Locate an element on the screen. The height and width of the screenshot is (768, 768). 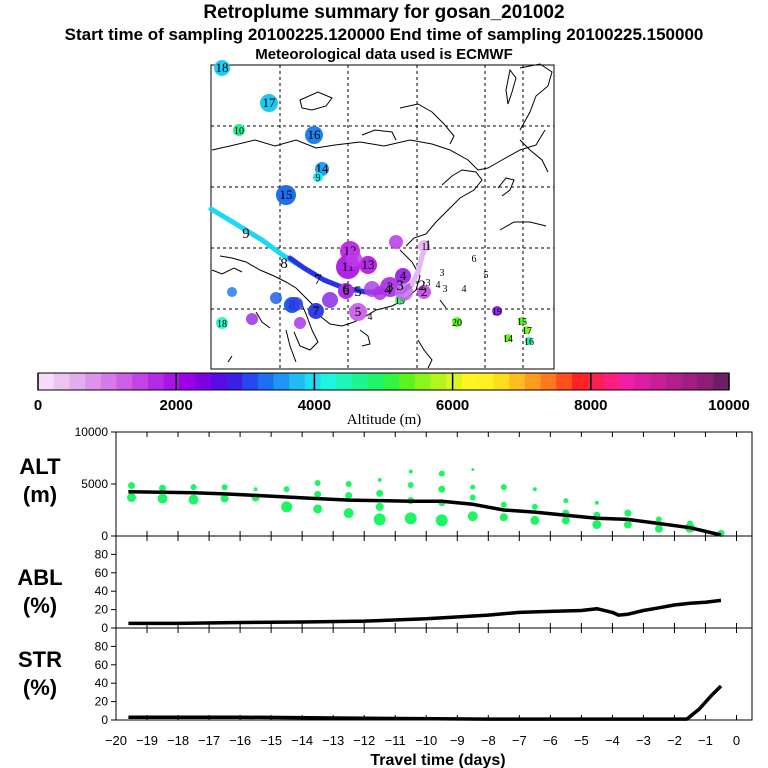
y-tick-label: 5000 is located at coordinates (94, 484).